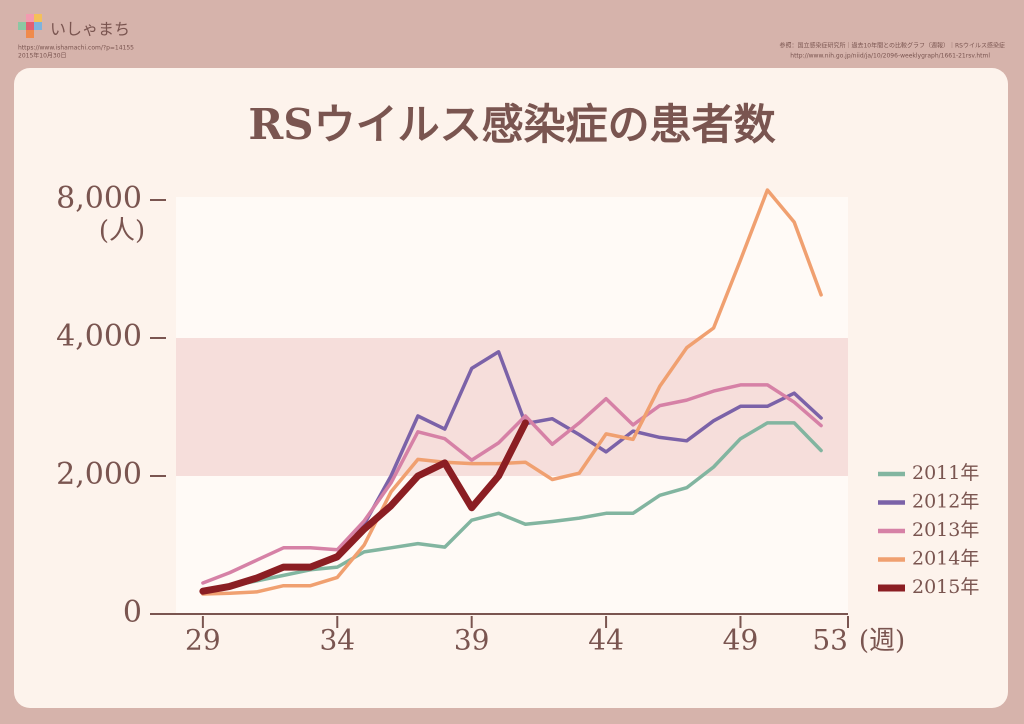 The height and width of the screenshot is (724, 1024). What do you see at coordinates (945, 559) in the screenshot?
I see `legend-label: 2014年` at bounding box center [945, 559].